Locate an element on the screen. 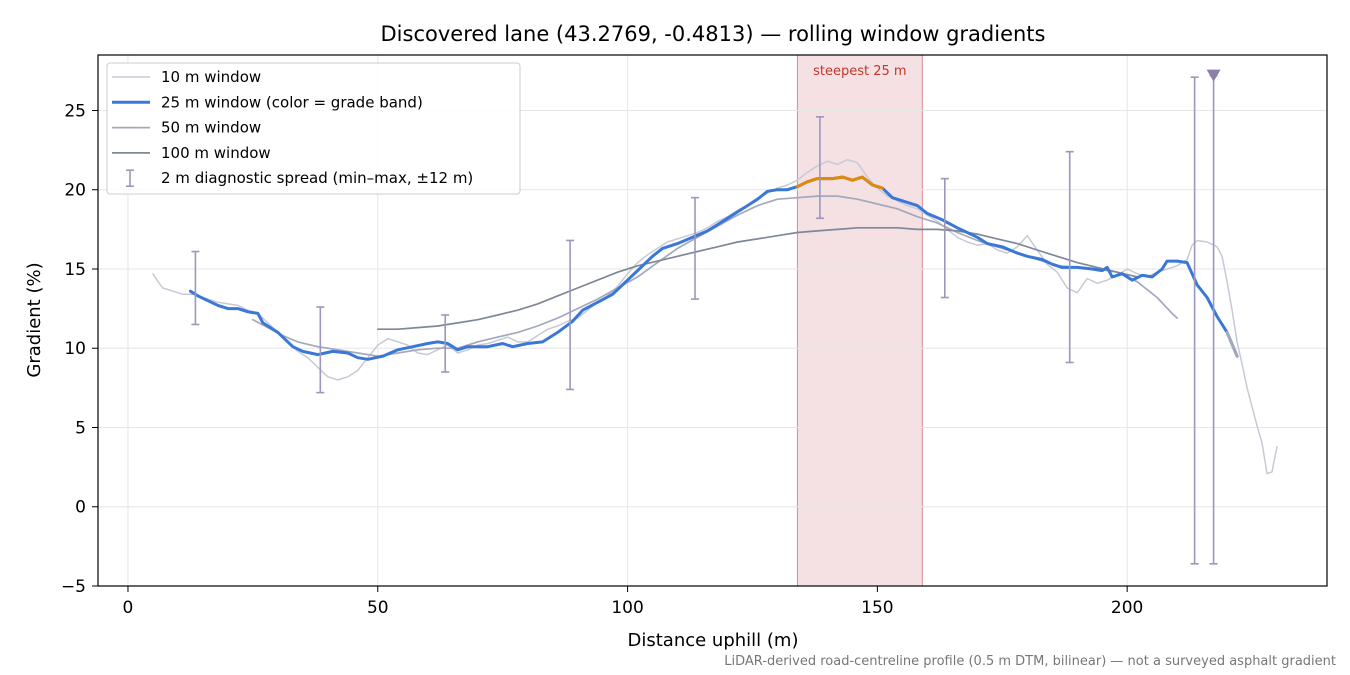  legend-label: 2 m diagnostic spread (min–max, ±12 m) is located at coordinates (317, 178).